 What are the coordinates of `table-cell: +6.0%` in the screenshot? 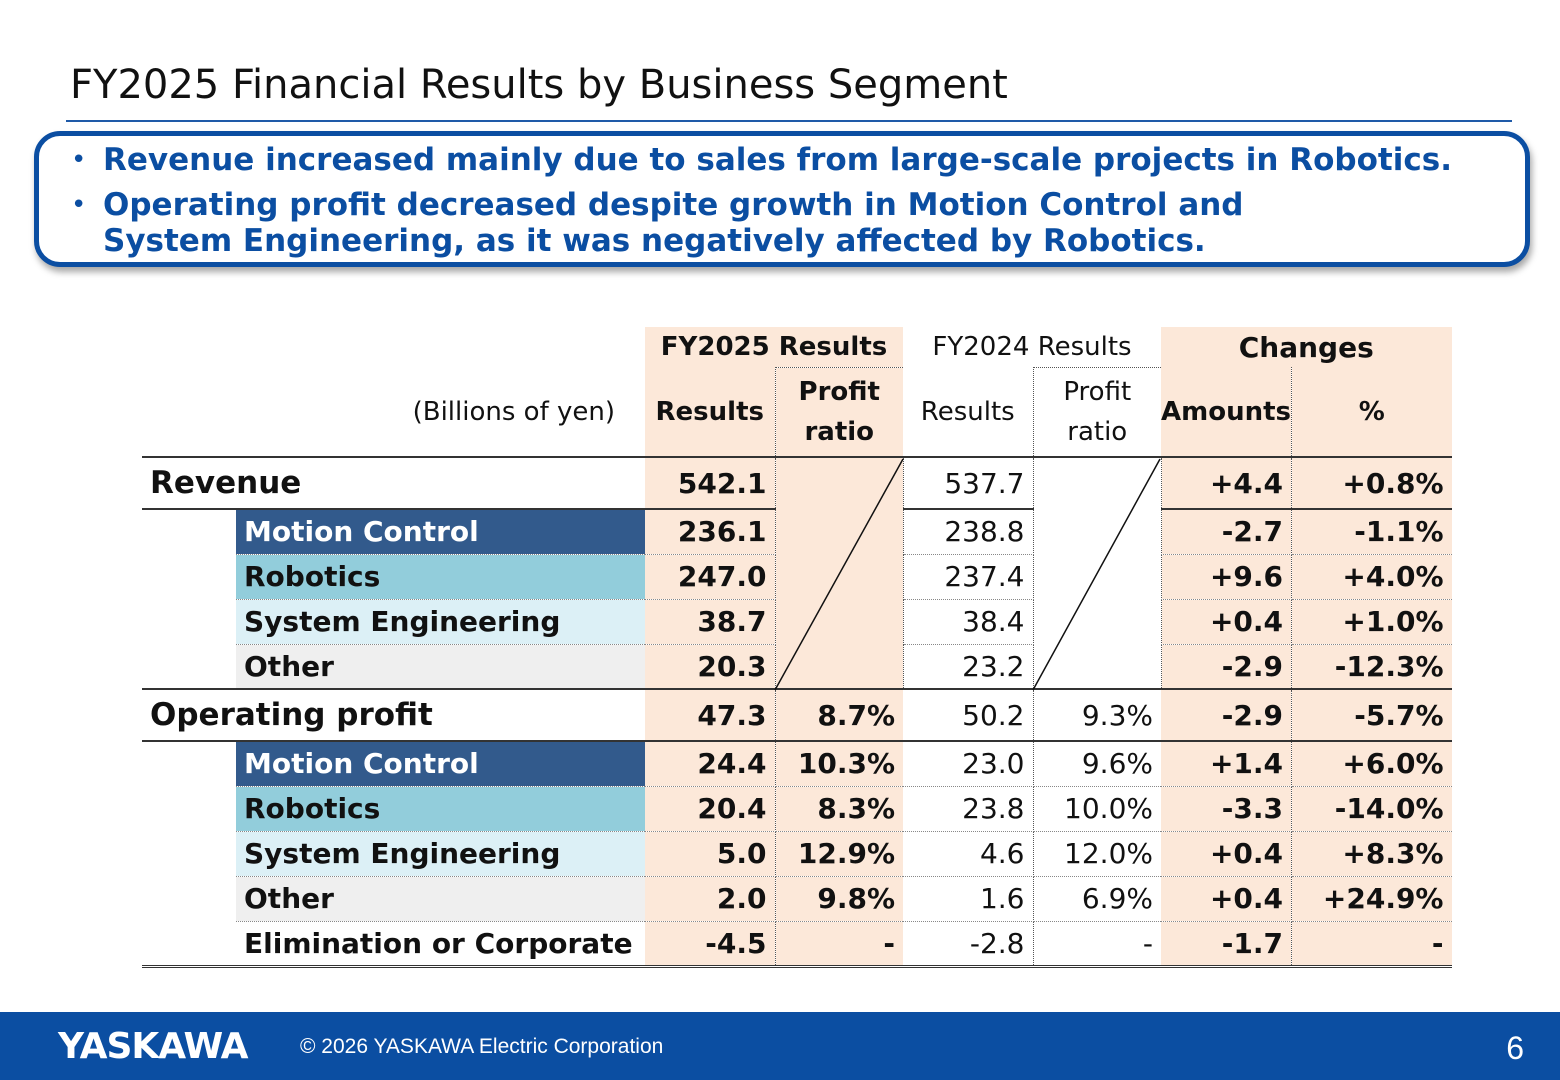 It's located at (1371, 764).